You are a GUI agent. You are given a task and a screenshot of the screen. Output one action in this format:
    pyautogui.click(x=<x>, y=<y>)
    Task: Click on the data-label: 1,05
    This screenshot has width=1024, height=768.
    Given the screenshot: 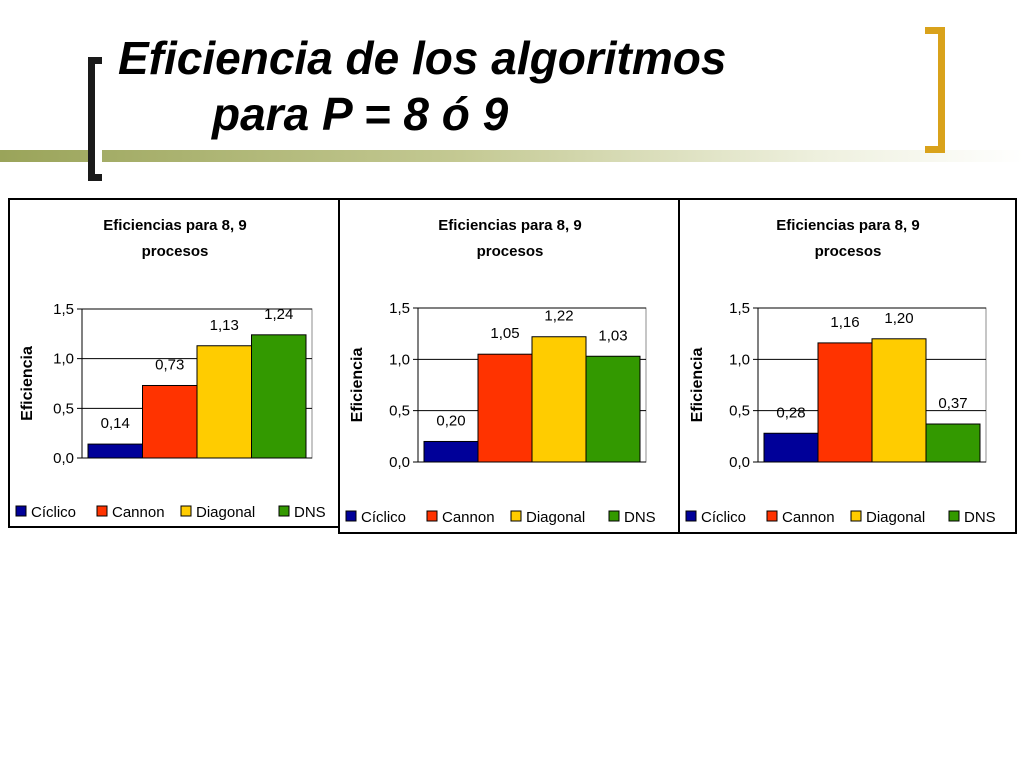 What is the action you would take?
    pyautogui.click(x=504, y=333)
    